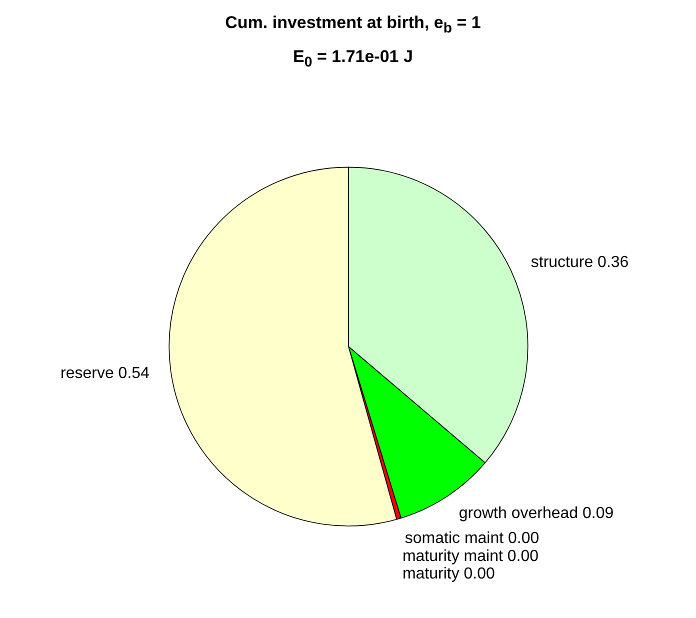  I want to click on slice-label: somatic maint 0.00, so click(472, 539).